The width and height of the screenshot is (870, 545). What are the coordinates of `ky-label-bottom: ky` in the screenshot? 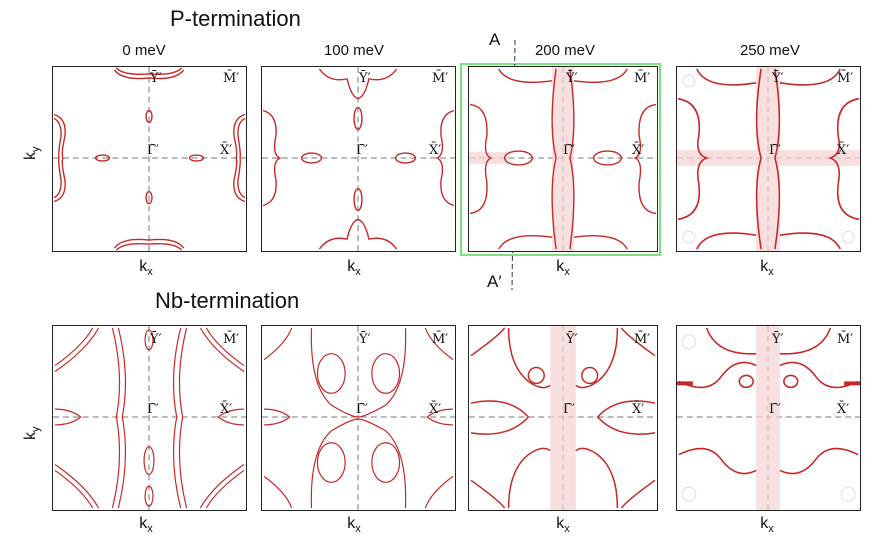 It's located at (32, 434).